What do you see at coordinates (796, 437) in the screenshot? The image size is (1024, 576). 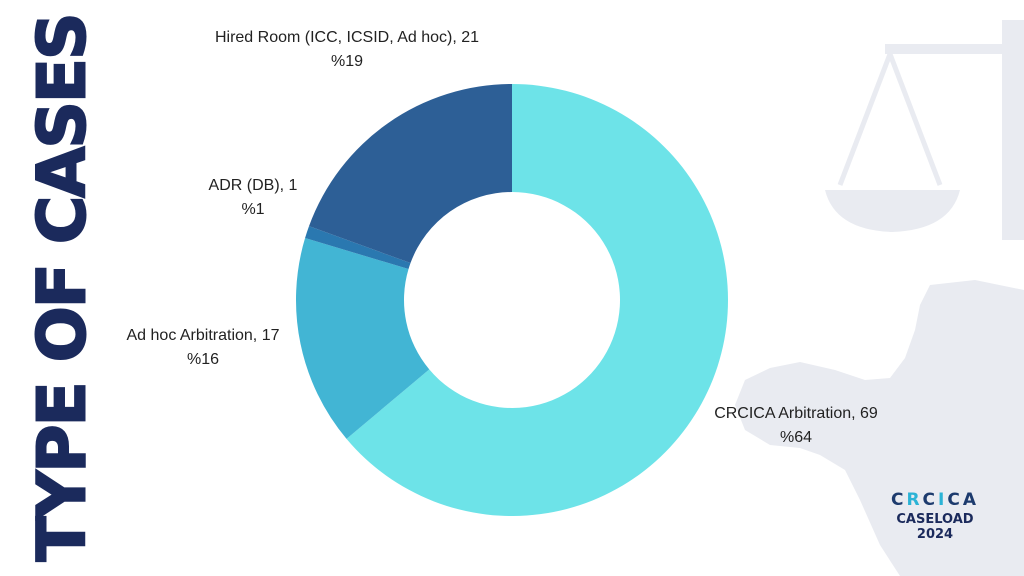 I see `slice-percent-label: %64` at bounding box center [796, 437].